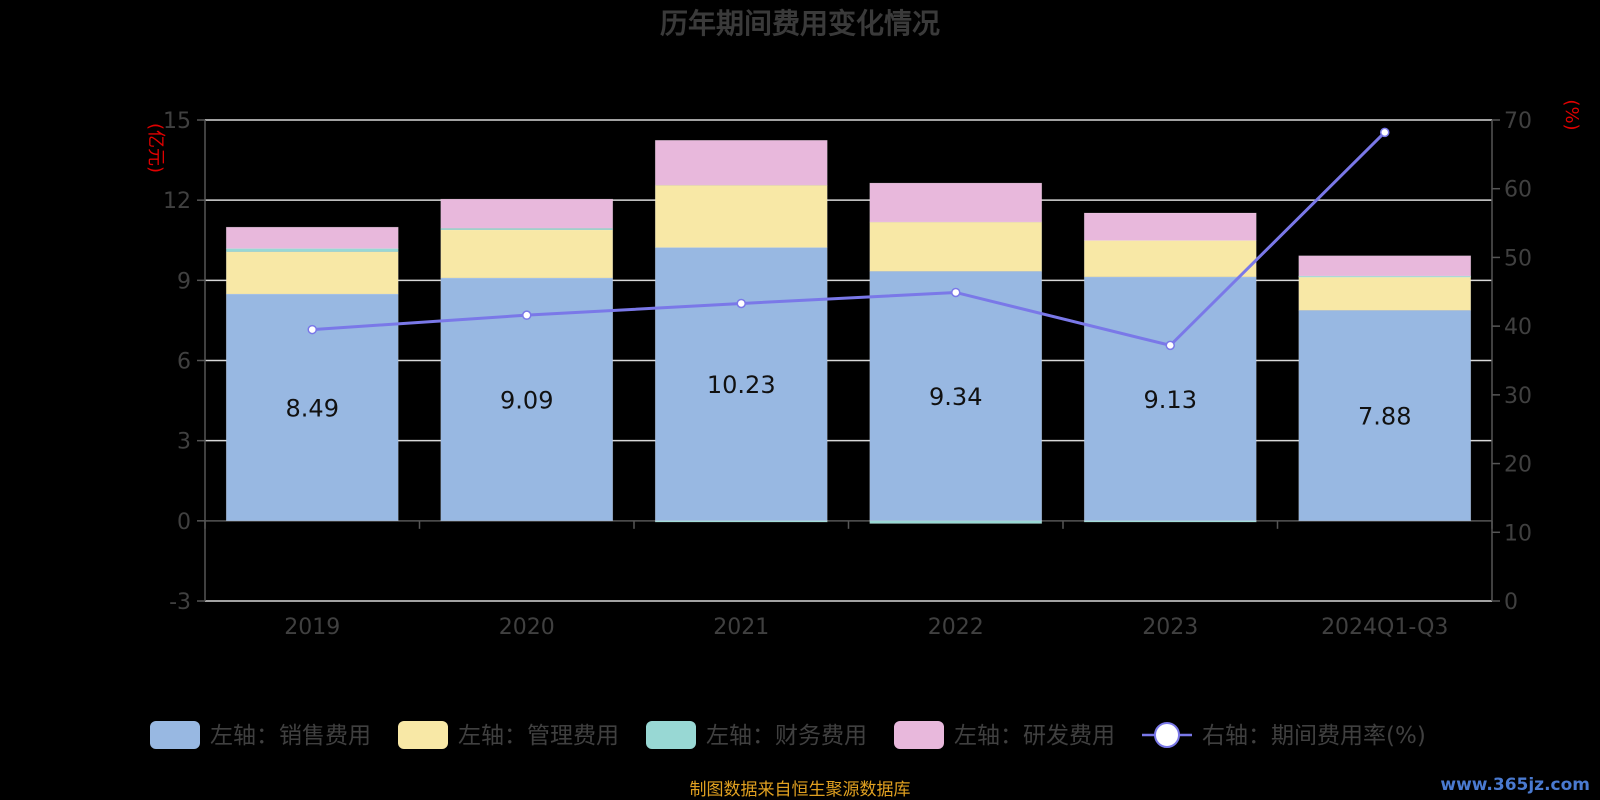 This screenshot has width=1600, height=800. I want to click on bar-4-2023, so click(1170, 226).